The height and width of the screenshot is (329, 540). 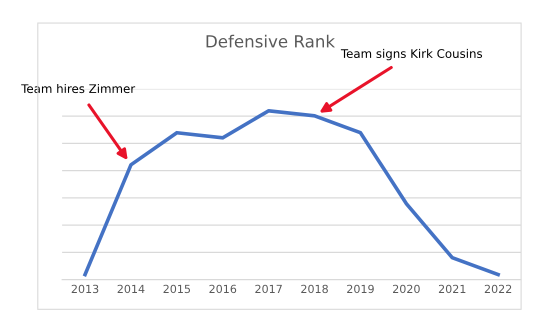 What do you see at coordinates (406, 289) in the screenshot?
I see `x-tick-label: 2020` at bounding box center [406, 289].